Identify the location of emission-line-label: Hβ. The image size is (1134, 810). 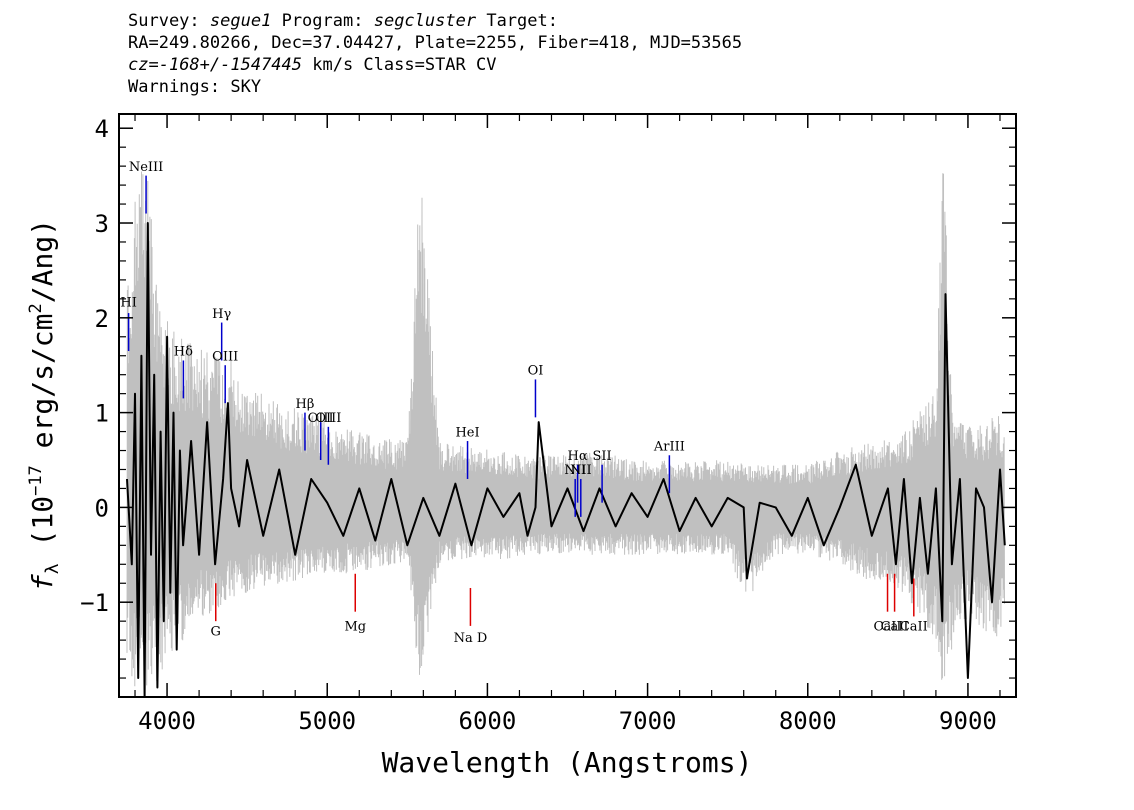
(305, 404).